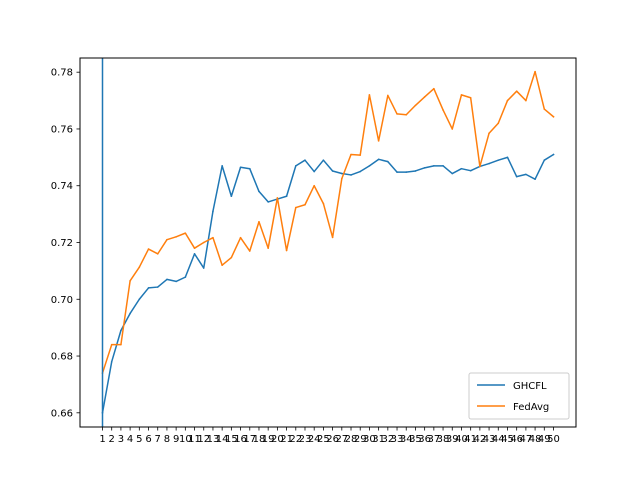 This screenshot has height=480, width=640. What do you see at coordinates (341, 439) in the screenshot?
I see `x-tick-label: 27` at bounding box center [341, 439].